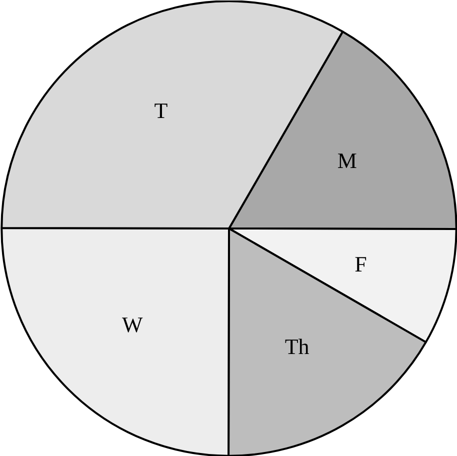  I want to click on slice-label: W, so click(132, 325).